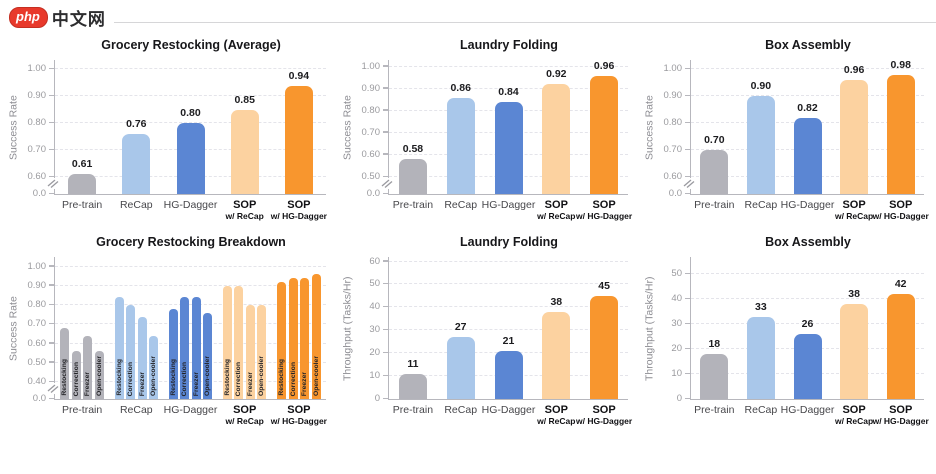  I want to click on plot-area: 18 33 26 38 42, so click(807, 328).